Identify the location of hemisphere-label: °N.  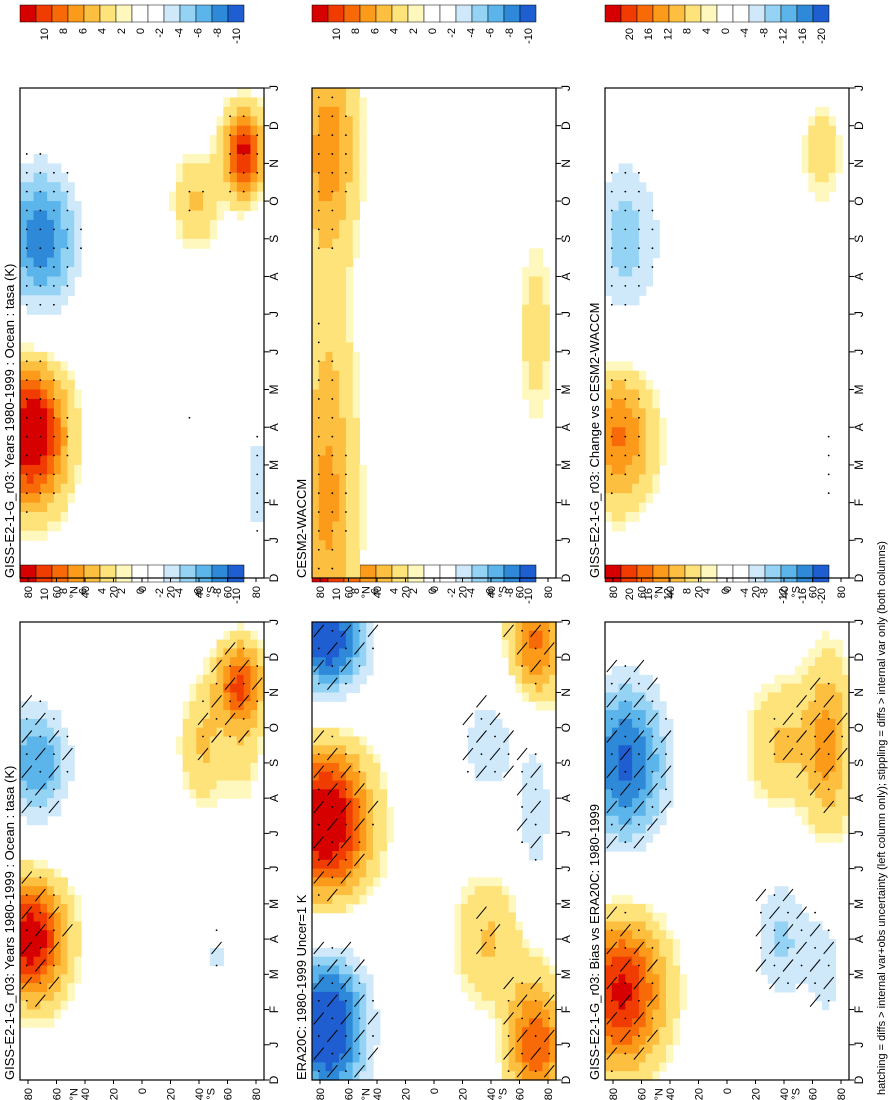
(75, 592).